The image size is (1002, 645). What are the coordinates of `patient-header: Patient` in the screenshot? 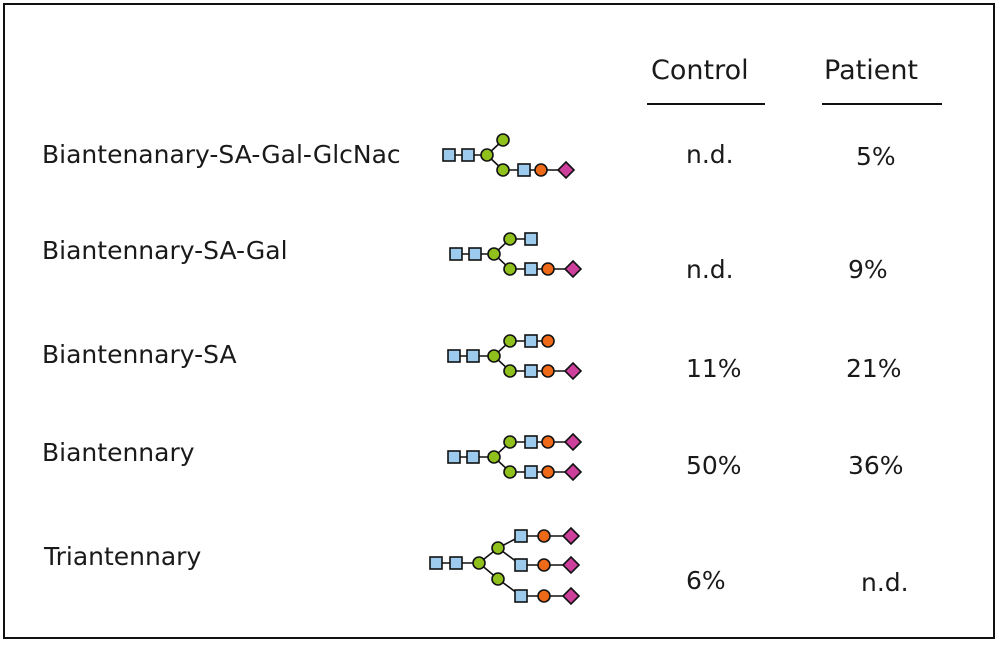 It's located at (871, 70).